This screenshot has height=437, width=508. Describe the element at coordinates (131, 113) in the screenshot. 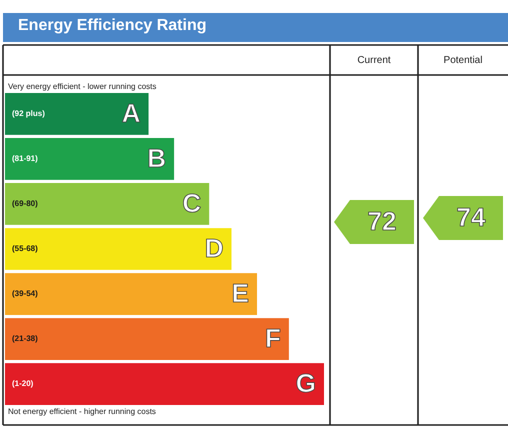

I see `y-tick-label: A` at that location.